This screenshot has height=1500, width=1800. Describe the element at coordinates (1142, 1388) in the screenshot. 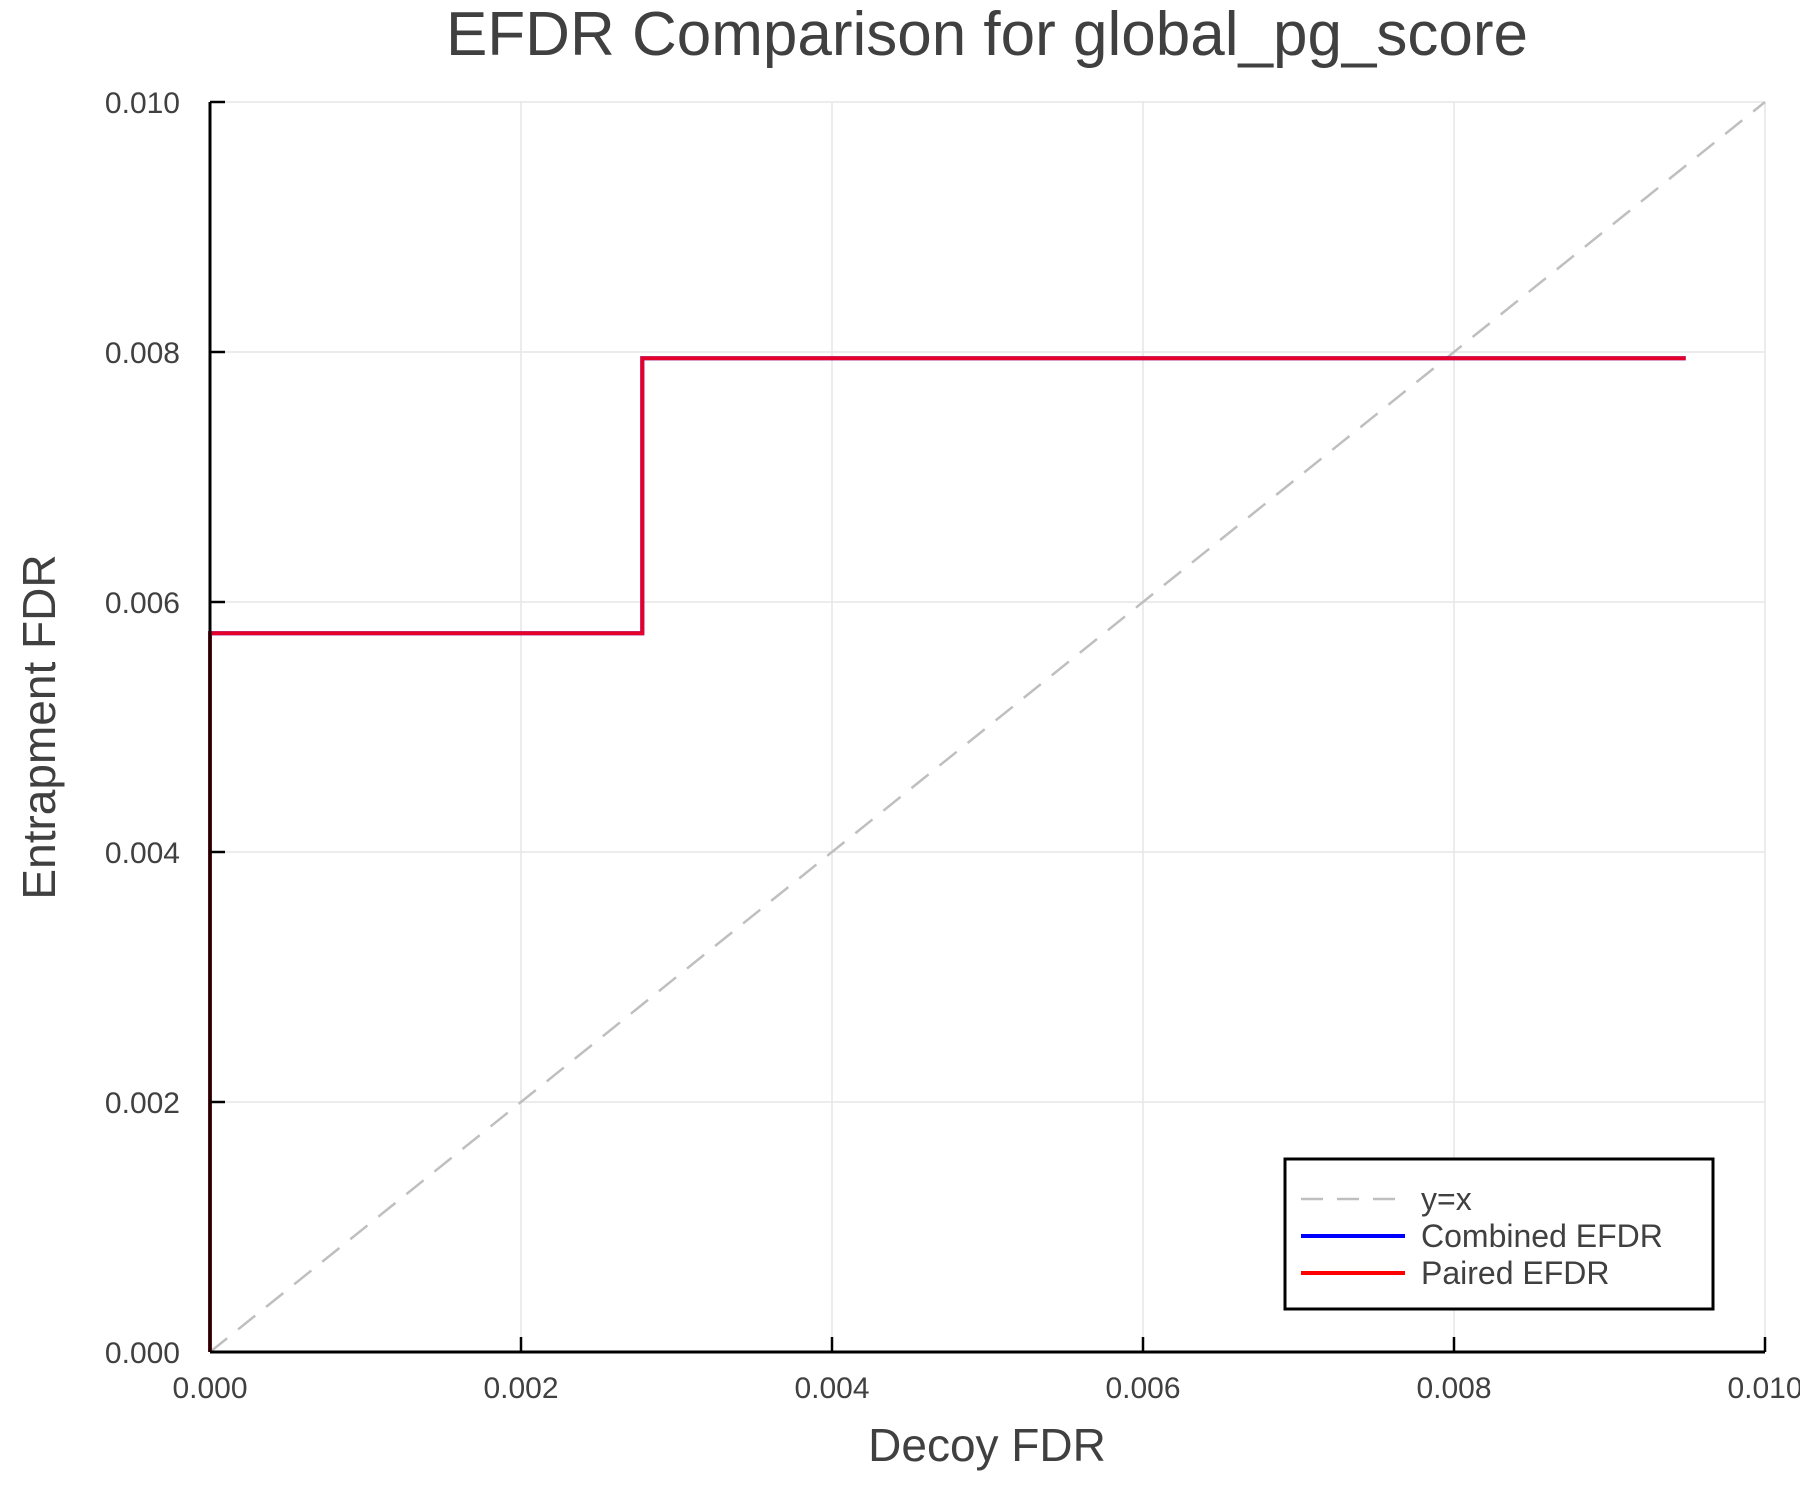

I see `x-tick-label: 0.006` at that location.